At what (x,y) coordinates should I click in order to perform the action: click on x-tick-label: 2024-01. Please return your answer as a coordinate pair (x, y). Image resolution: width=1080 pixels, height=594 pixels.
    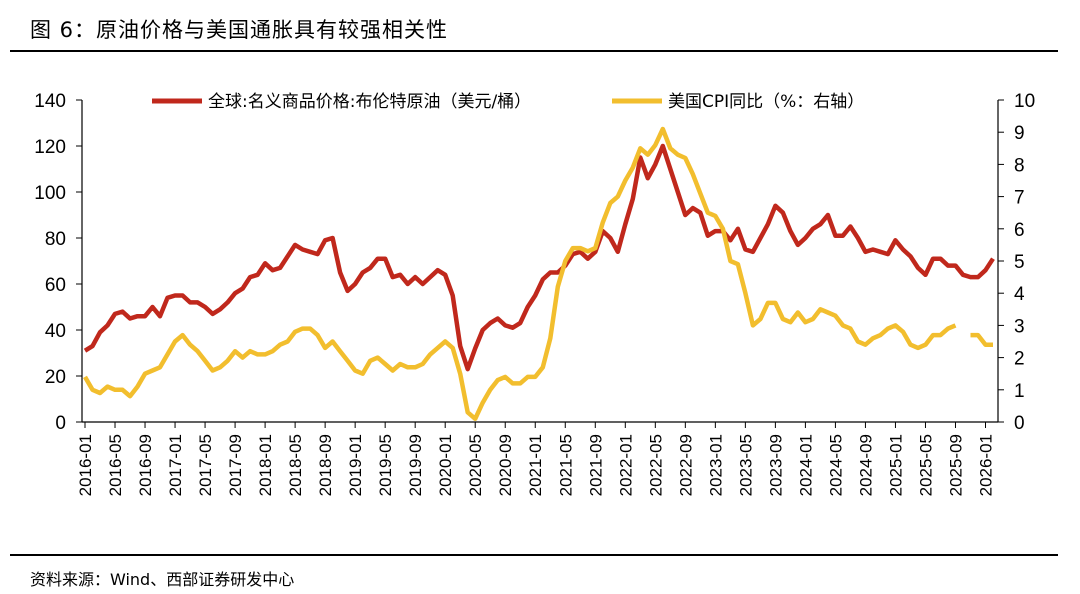
    Looking at the image, I should click on (805, 465).